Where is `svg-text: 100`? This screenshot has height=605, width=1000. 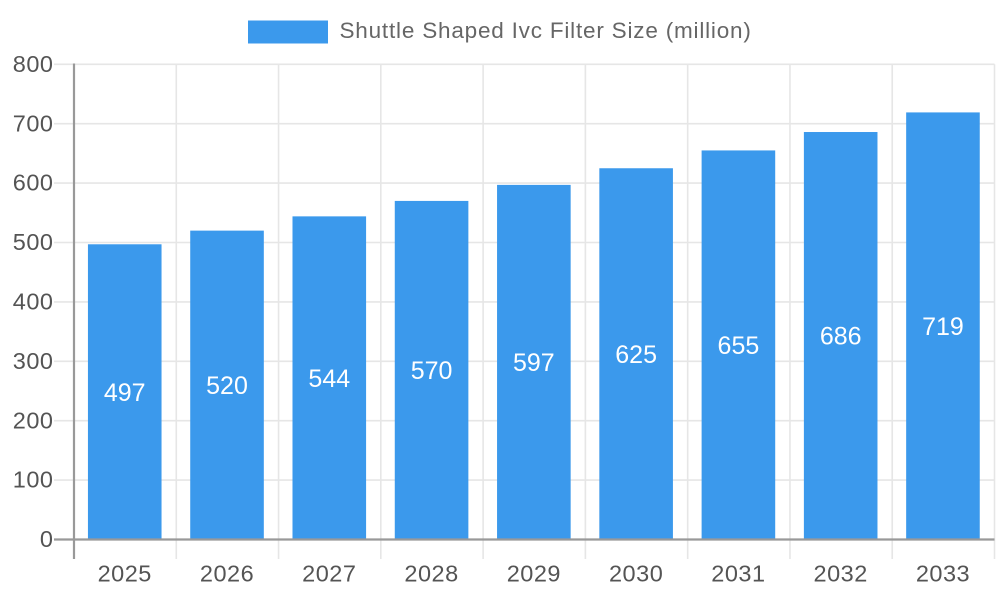 svg-text: 100 is located at coordinates (33, 480).